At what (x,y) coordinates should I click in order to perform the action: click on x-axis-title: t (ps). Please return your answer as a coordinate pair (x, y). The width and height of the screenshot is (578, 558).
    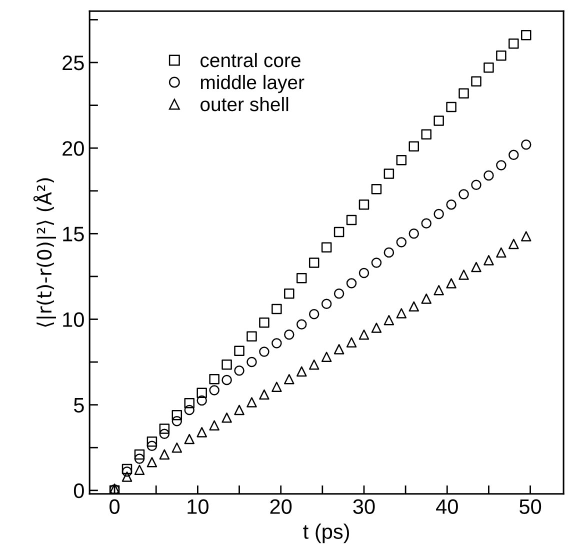
    Looking at the image, I should click on (326, 534).